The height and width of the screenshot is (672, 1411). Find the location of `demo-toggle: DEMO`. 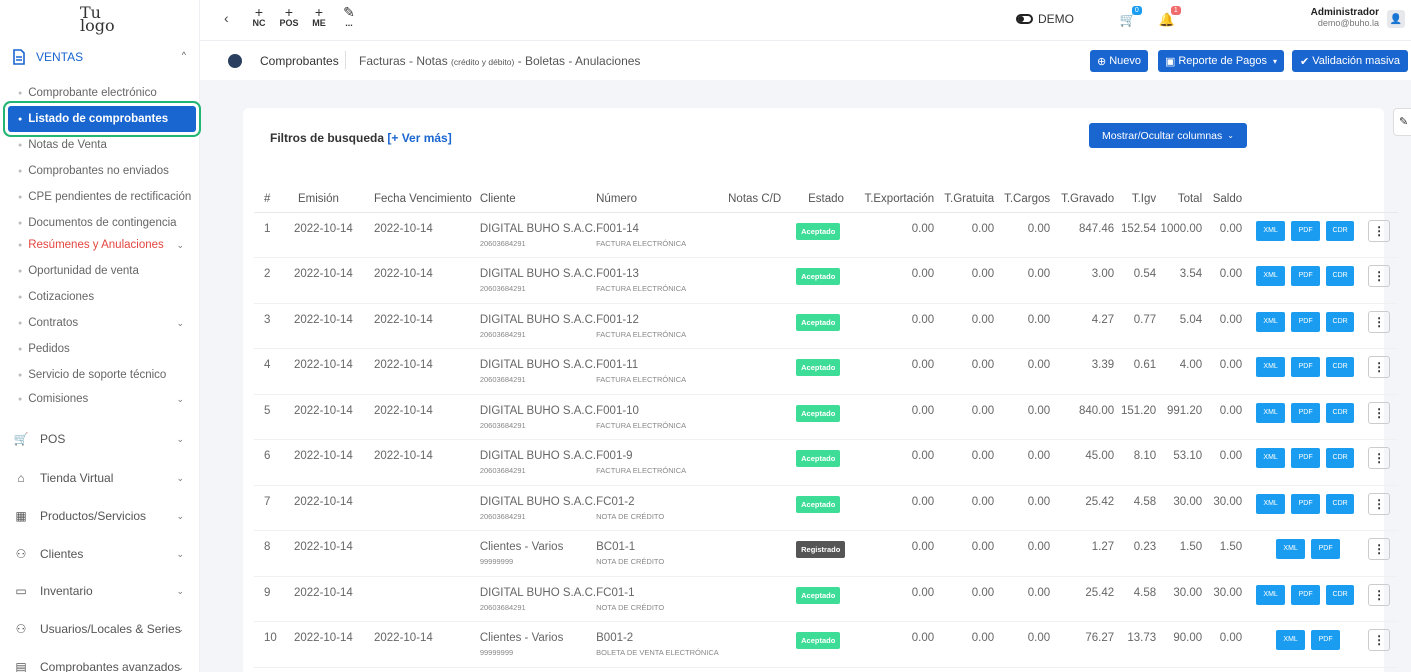

demo-toggle: DEMO is located at coordinates (1051, 19).